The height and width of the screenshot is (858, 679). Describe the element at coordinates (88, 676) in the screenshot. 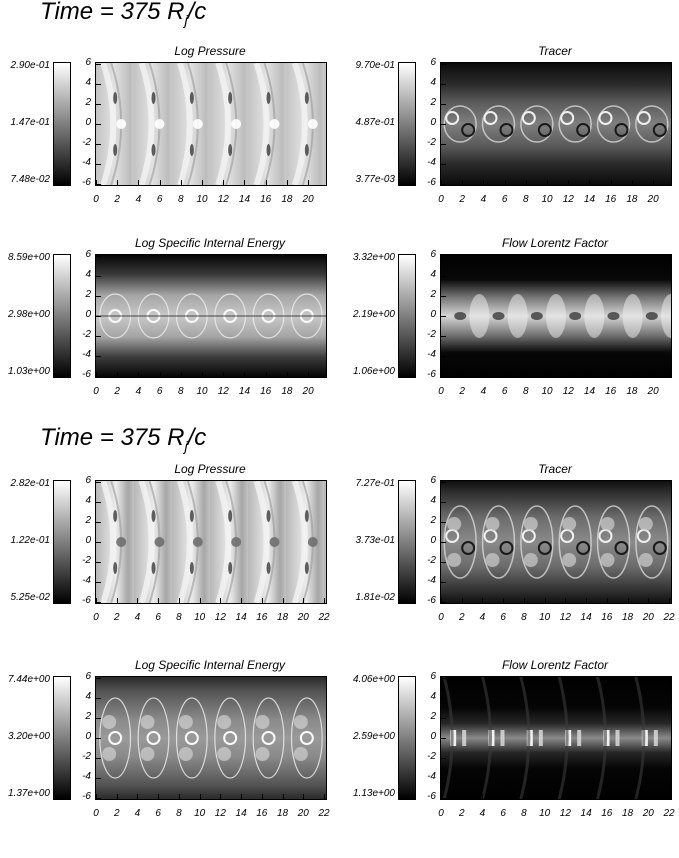

I see `y-tick-label: 6` at that location.